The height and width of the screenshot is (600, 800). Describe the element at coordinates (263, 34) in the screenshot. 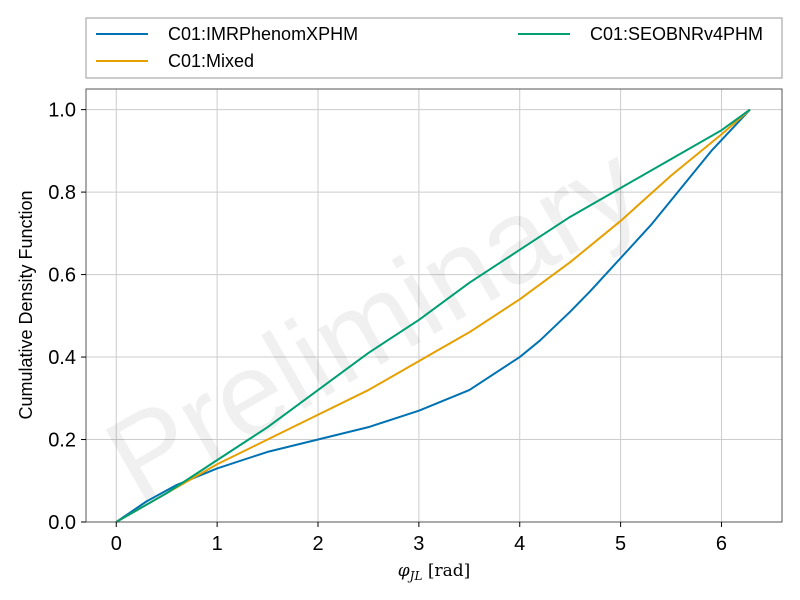

I see `legend-label: C01:IMRPhenomXPHM` at that location.